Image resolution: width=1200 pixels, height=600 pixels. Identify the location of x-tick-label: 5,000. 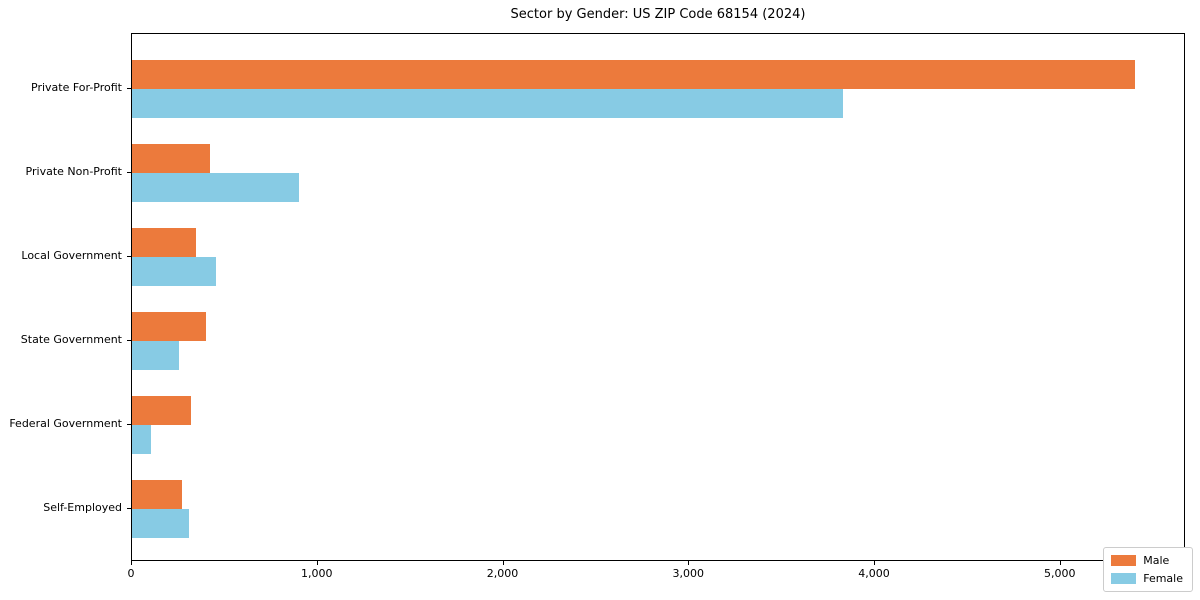
(1060, 573).